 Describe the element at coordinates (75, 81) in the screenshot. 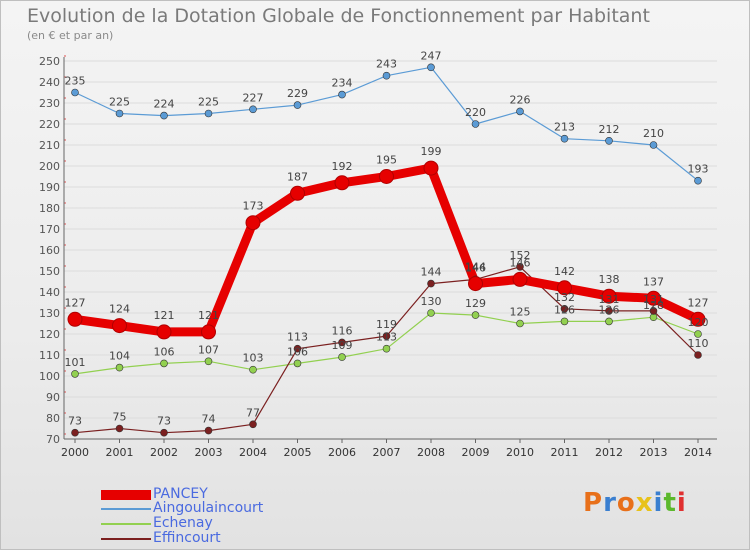

I see `data-label-aingoulaincourt: 235` at that location.